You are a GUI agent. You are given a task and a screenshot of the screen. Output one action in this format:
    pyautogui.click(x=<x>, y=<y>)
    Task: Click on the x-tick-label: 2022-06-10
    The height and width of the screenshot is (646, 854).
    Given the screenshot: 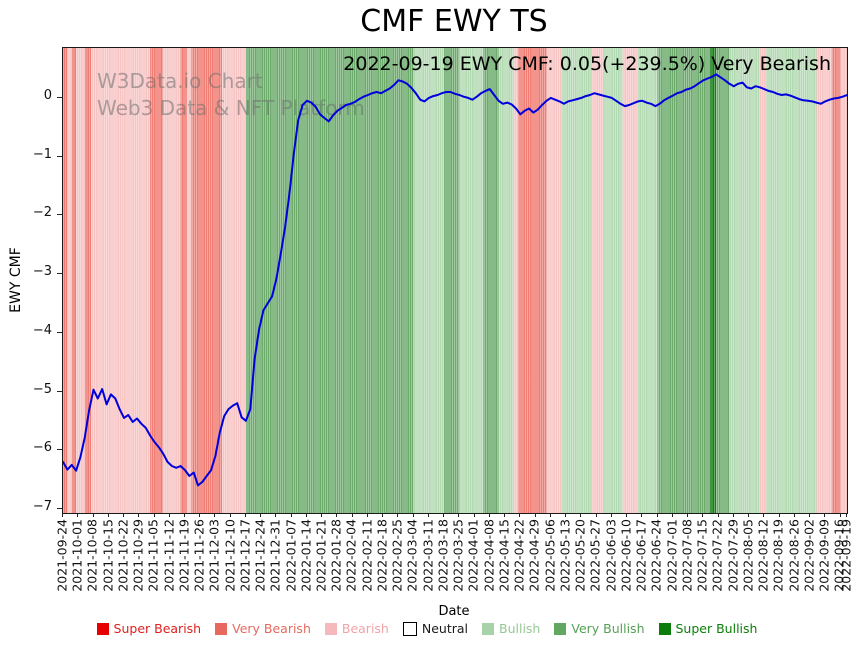 What is the action you would take?
    pyautogui.click(x=626, y=555)
    